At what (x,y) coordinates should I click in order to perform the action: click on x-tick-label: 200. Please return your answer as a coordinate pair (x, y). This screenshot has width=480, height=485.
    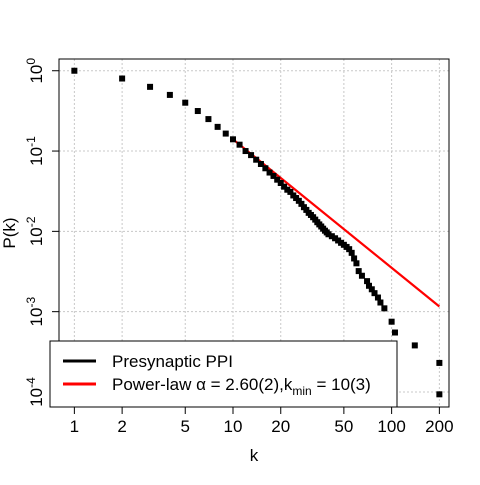
    Looking at the image, I should click on (439, 426).